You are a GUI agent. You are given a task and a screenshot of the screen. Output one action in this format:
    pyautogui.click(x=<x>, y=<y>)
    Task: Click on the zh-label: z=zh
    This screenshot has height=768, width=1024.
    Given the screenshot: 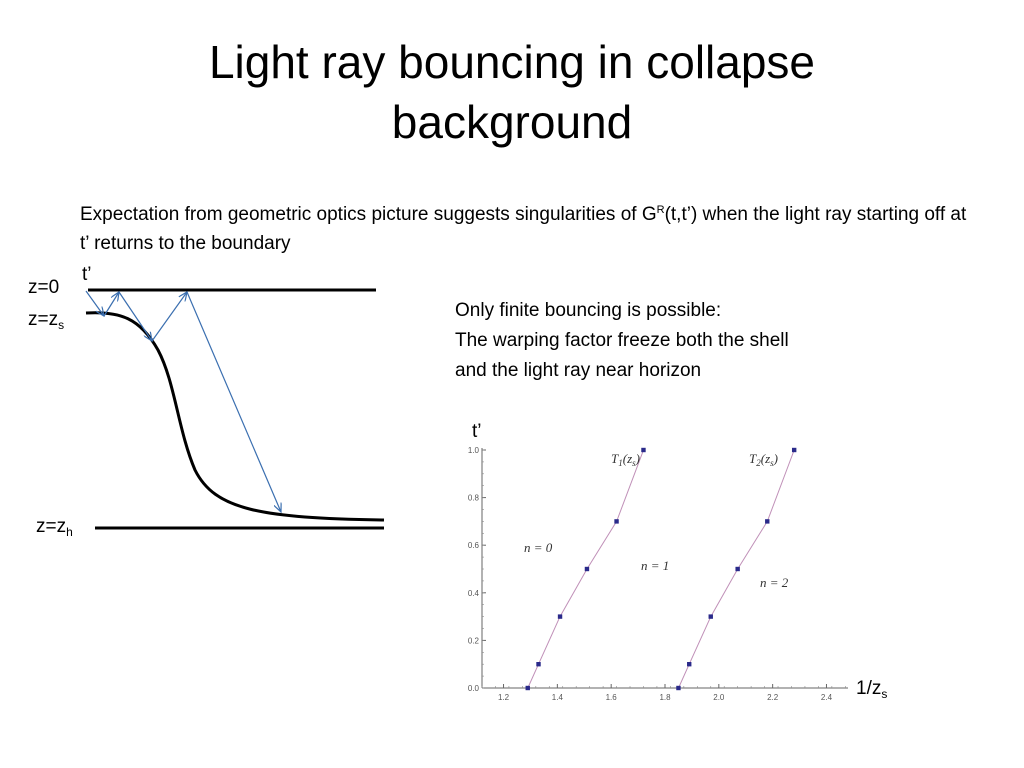 What is the action you would take?
    pyautogui.click(x=54, y=529)
    